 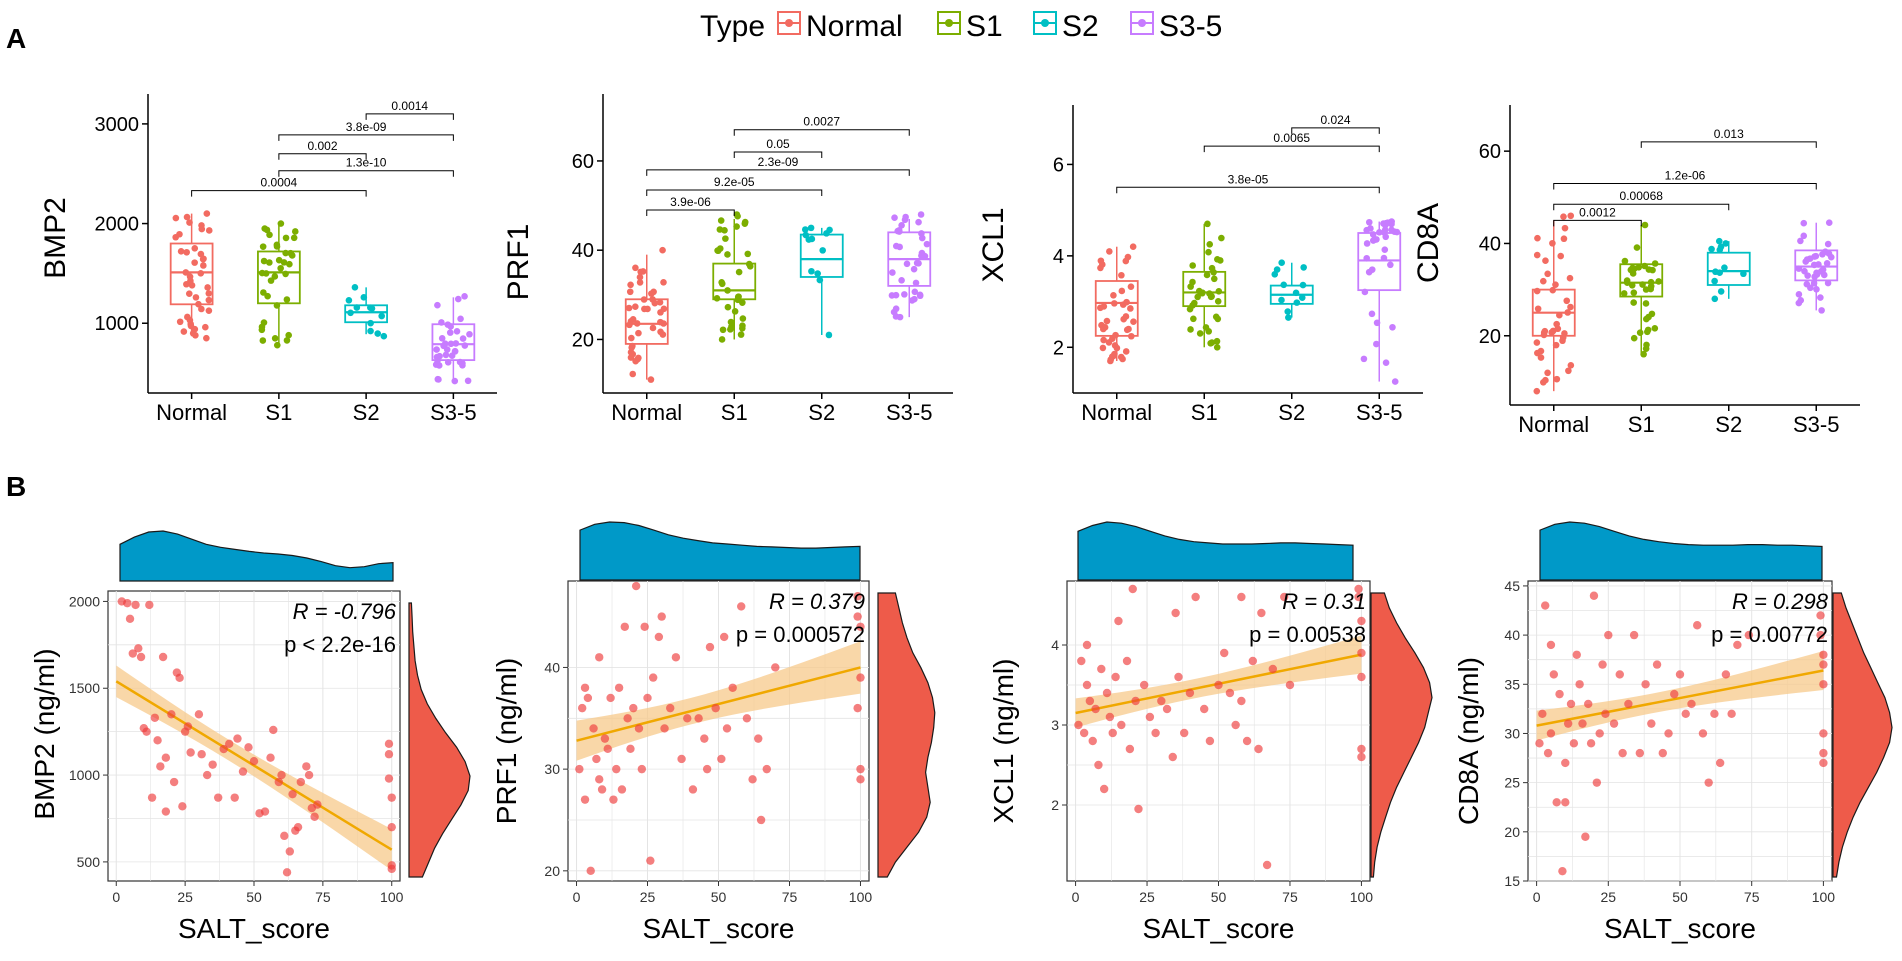 What do you see at coordinates (1641, 207) in the screenshot?
I see `bracket-line` at bounding box center [1641, 207].